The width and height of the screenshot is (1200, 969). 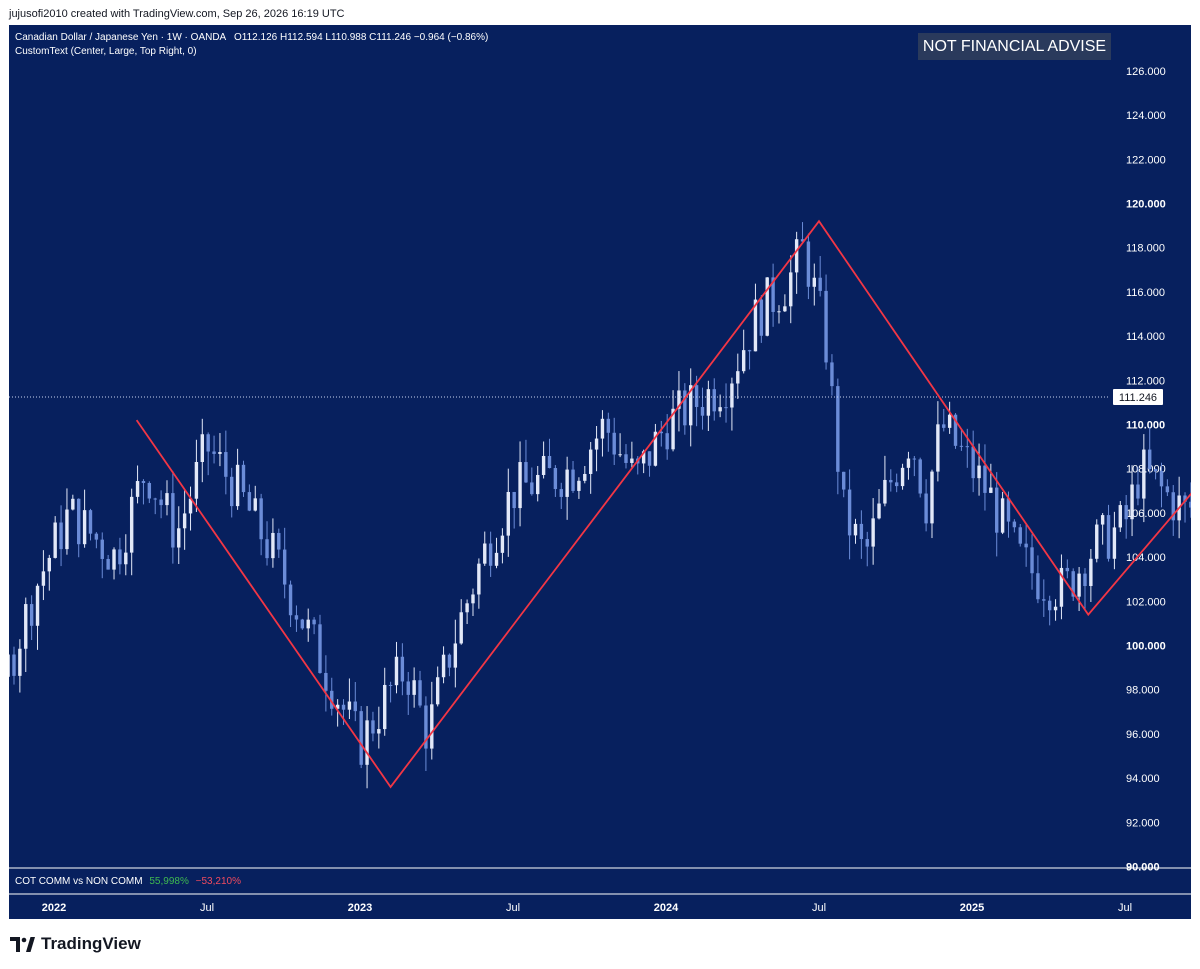 What do you see at coordinates (1143, 823) in the screenshot?
I see `y-tick-label: 92.000` at bounding box center [1143, 823].